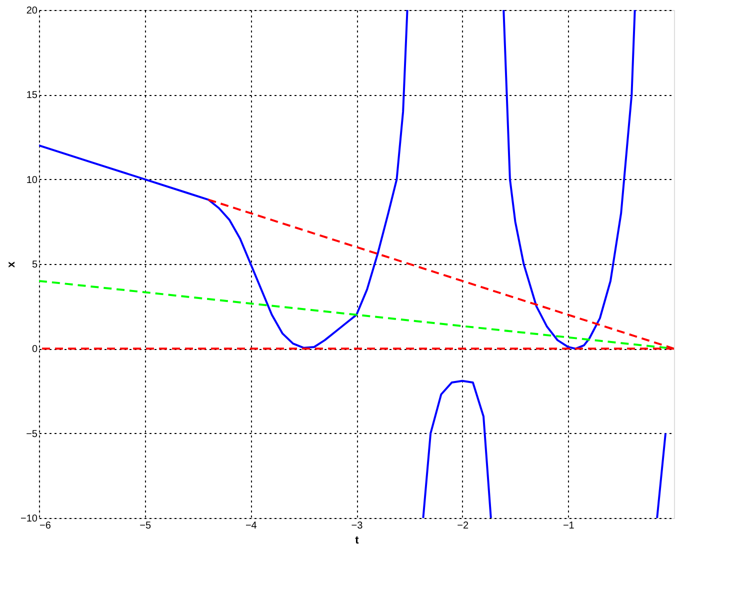 The width and height of the screenshot is (755, 605). I want to click on y-tick-label: −10, so click(29, 519).